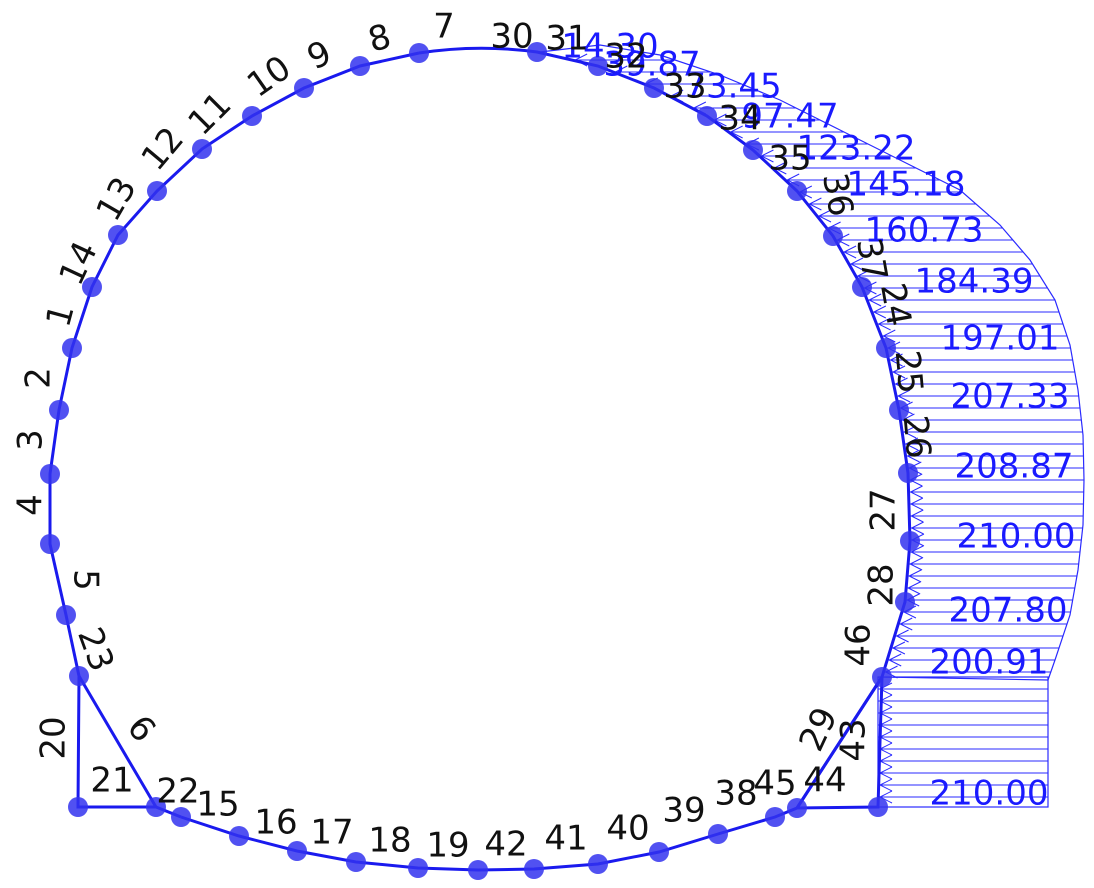 This screenshot has width=1094, height=888. I want to click on node-label-26: 26, so click(917, 437).